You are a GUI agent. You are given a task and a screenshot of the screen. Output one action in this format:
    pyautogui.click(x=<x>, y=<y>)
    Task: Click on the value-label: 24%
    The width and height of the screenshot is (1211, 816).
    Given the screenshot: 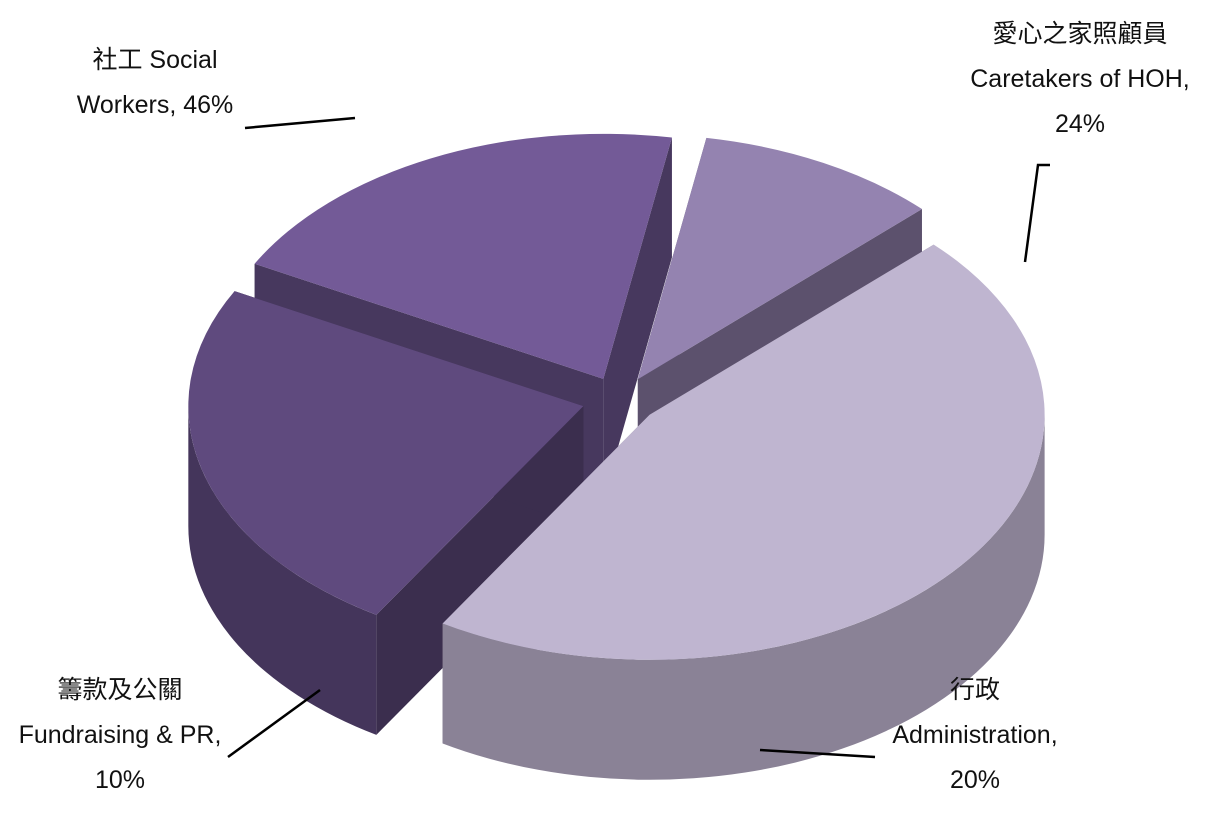 What is the action you would take?
    pyautogui.click(x=1080, y=124)
    